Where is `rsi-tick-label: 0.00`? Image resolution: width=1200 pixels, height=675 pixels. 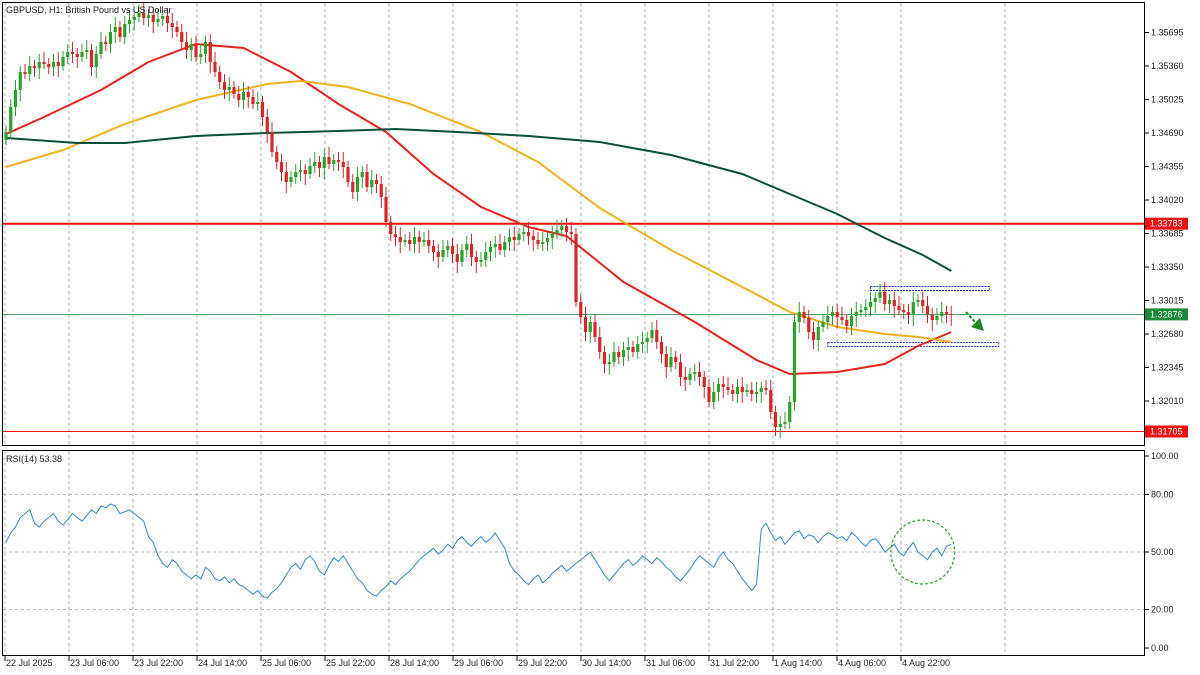 rsi-tick-label: 0.00 is located at coordinates (1160, 648).